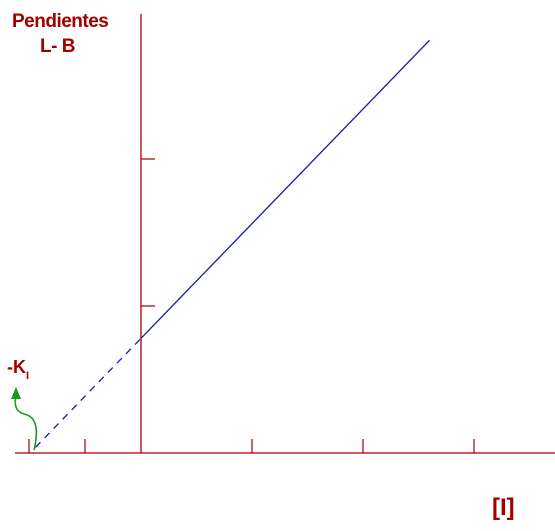 The height and width of the screenshot is (531, 555). What do you see at coordinates (27, 376) in the screenshot?
I see `intercept-label-subscript: I` at bounding box center [27, 376].